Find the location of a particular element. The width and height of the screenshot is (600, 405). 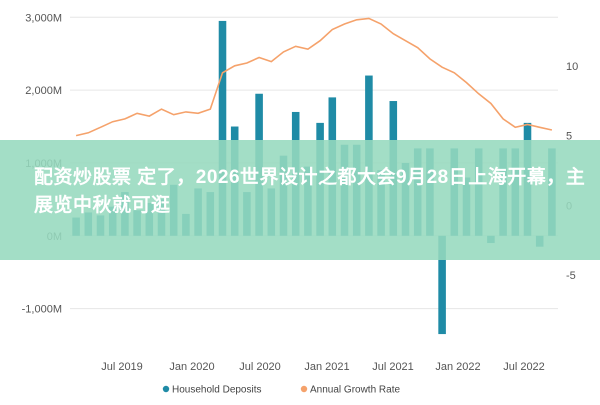

left-tick-label: 3,000M is located at coordinates (43, 18).